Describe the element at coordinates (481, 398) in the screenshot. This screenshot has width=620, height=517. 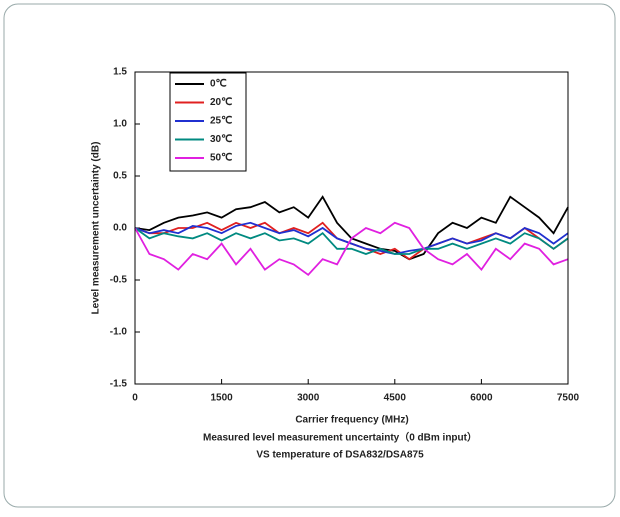
I see `x-tick-label: 6000` at that location.